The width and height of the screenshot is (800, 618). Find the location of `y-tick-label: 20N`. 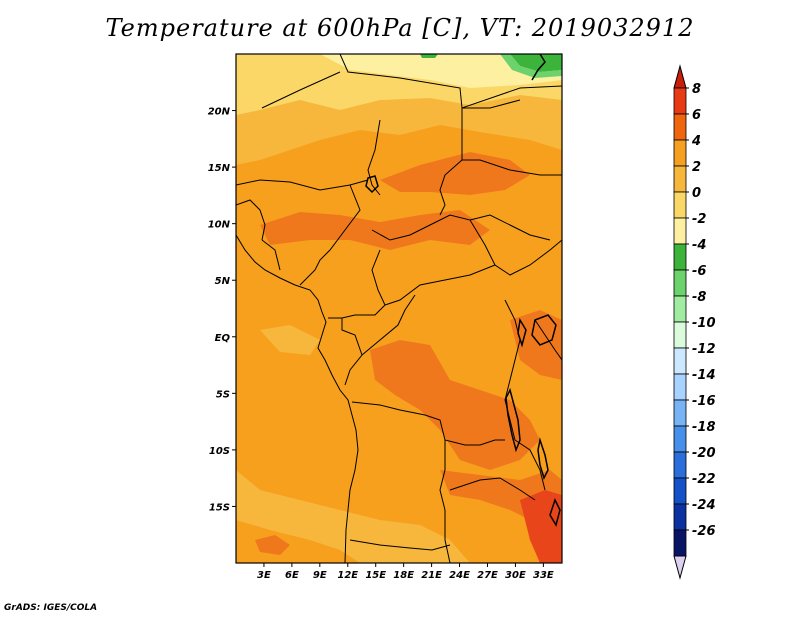

y-tick-label: 20N is located at coordinates (219, 112).